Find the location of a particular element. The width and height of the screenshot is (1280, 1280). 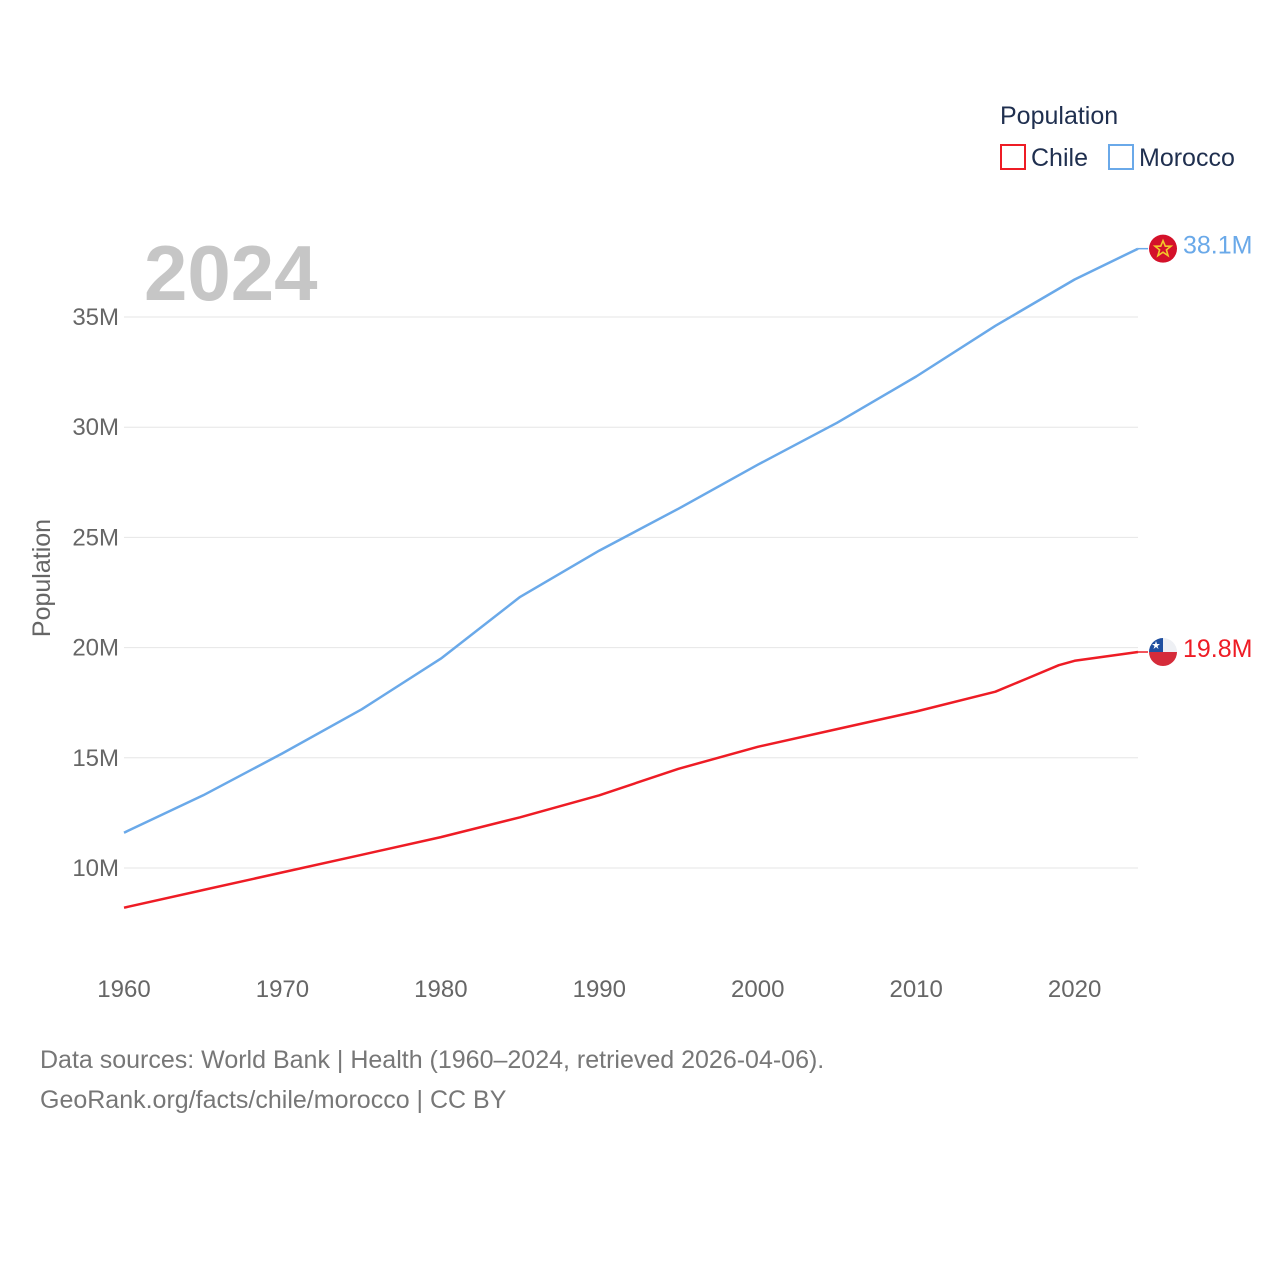

y-tick-label: 10M is located at coordinates (95, 868).